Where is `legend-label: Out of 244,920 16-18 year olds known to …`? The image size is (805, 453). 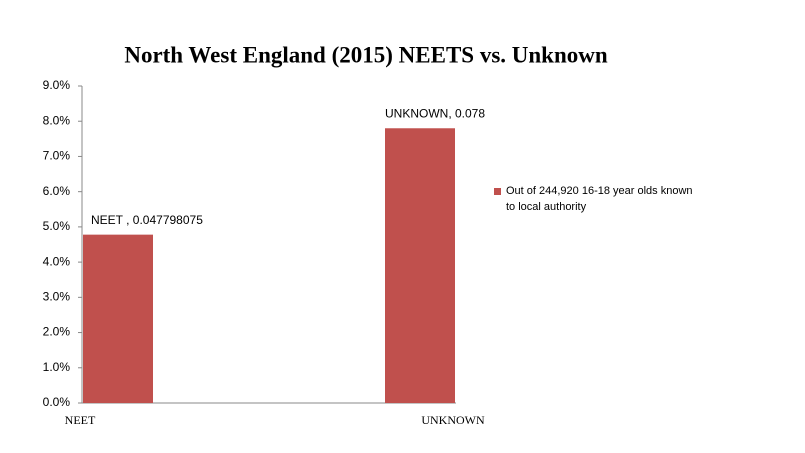 legend-label: Out of 244,920 16-18 year olds known to … is located at coordinates (599, 199).